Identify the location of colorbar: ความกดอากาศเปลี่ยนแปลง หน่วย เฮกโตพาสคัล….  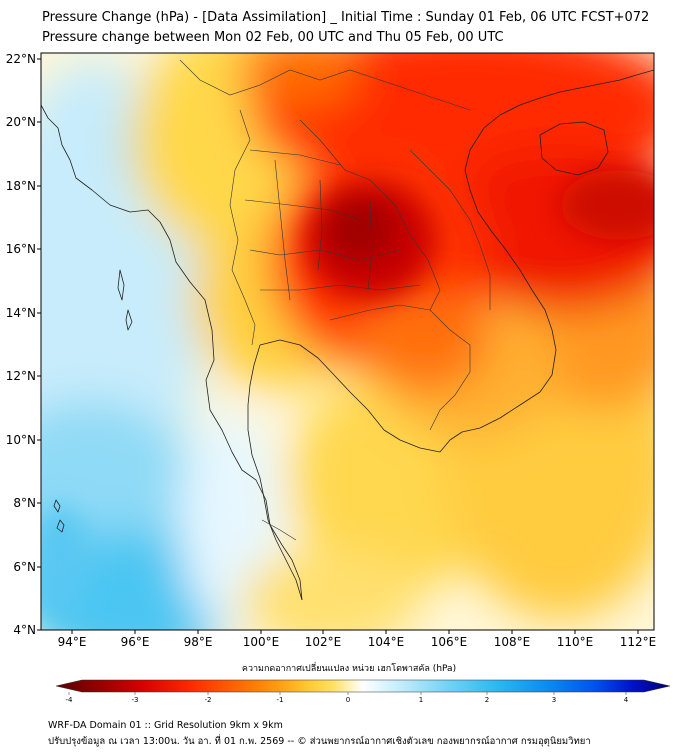
(363, 682).